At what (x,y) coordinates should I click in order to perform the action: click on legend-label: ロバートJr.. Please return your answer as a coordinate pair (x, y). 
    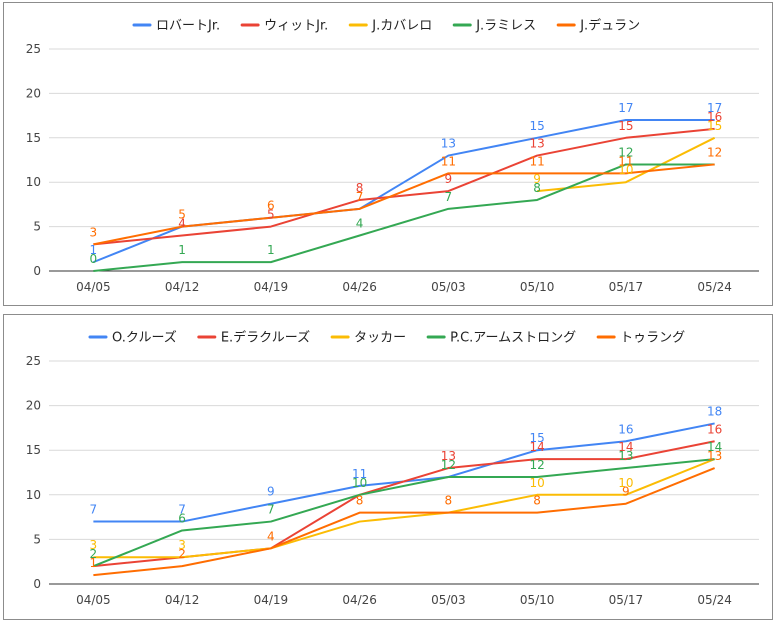
    Looking at the image, I should click on (188, 26).